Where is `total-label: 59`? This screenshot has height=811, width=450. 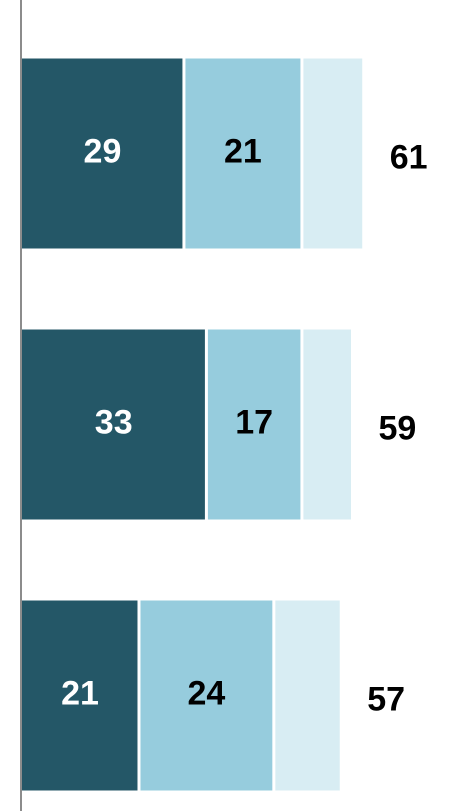
total-label: 59 is located at coordinates (397, 428).